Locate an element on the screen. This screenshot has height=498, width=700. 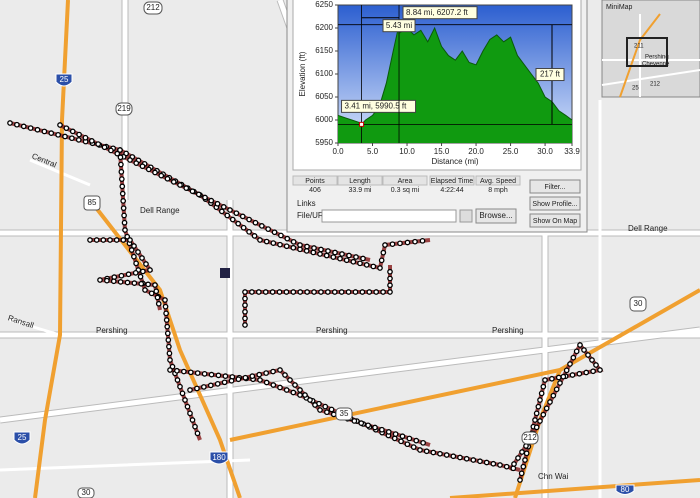
y-tick-label: 6150 is located at coordinates (324, 50).